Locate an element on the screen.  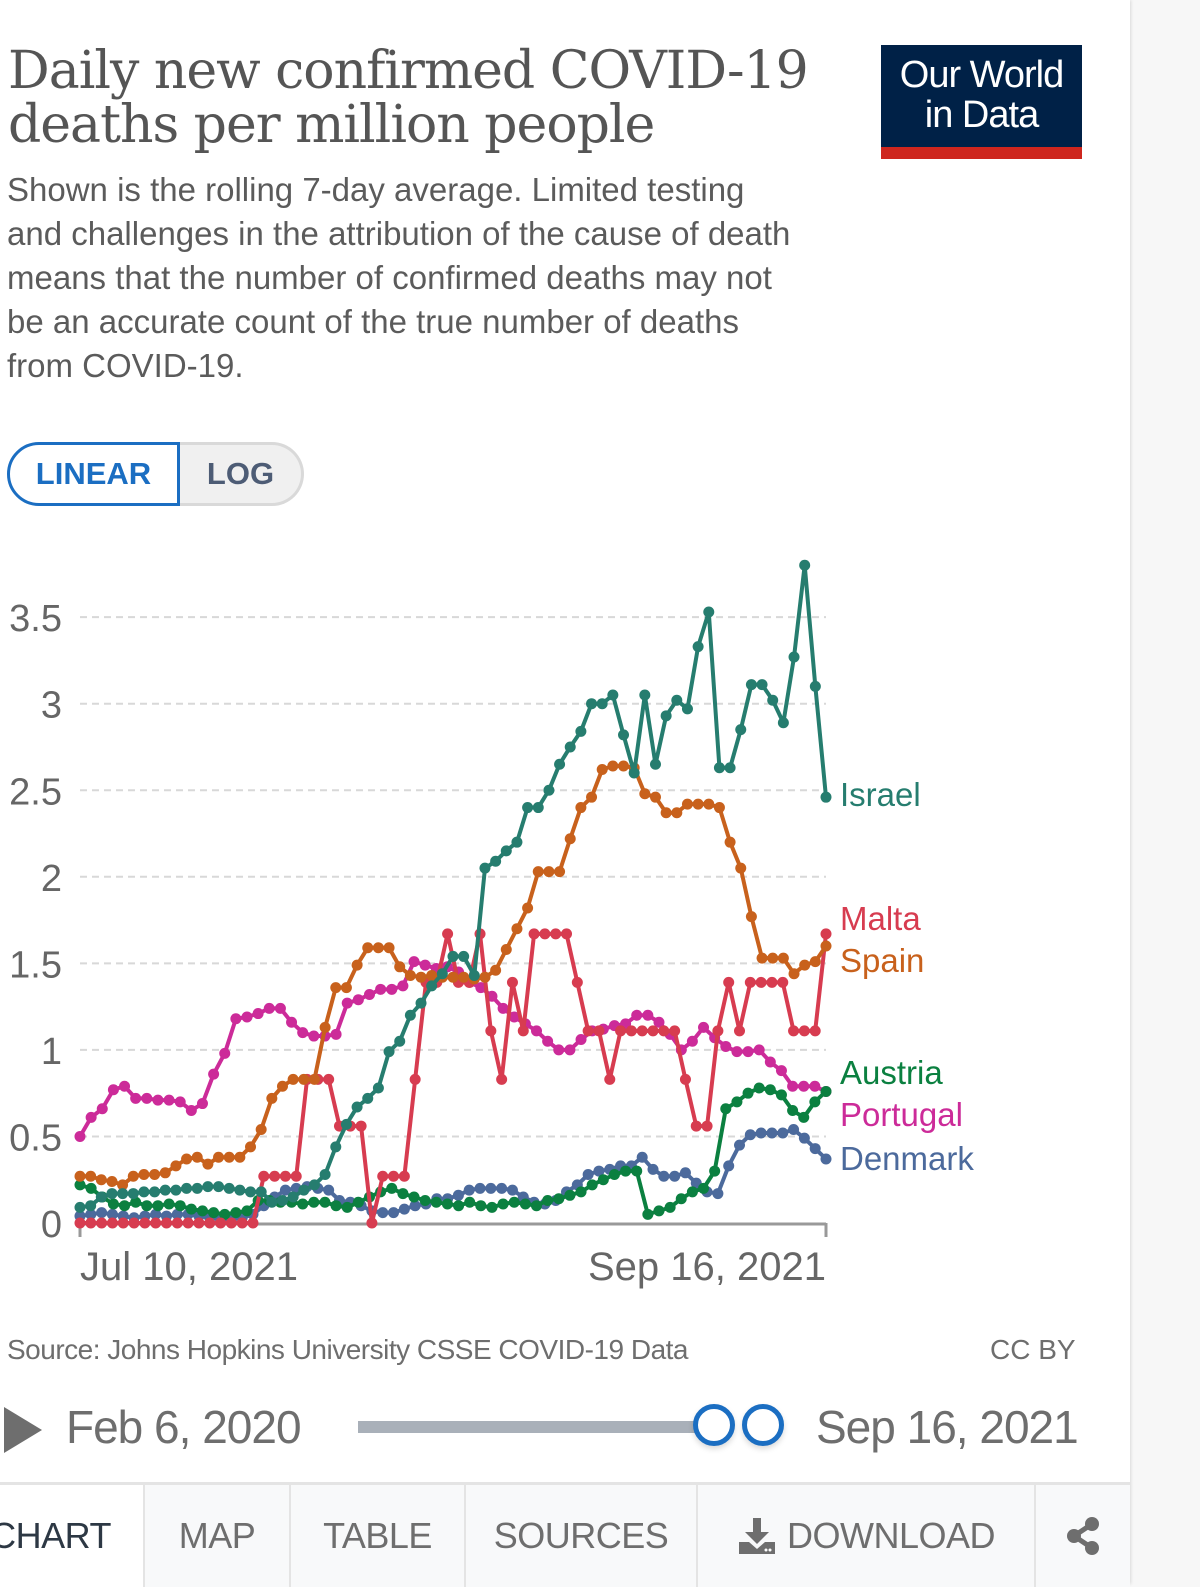
series-label-portugal: Portugal is located at coordinates (901, 1114).